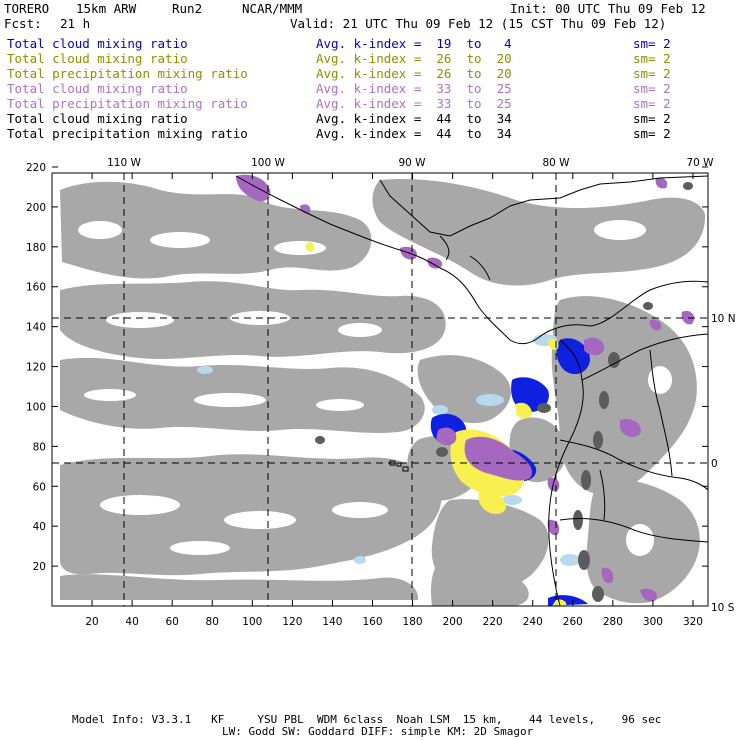 The height and width of the screenshot is (740, 740). I want to click on x-tick-label: 260, so click(573, 622).